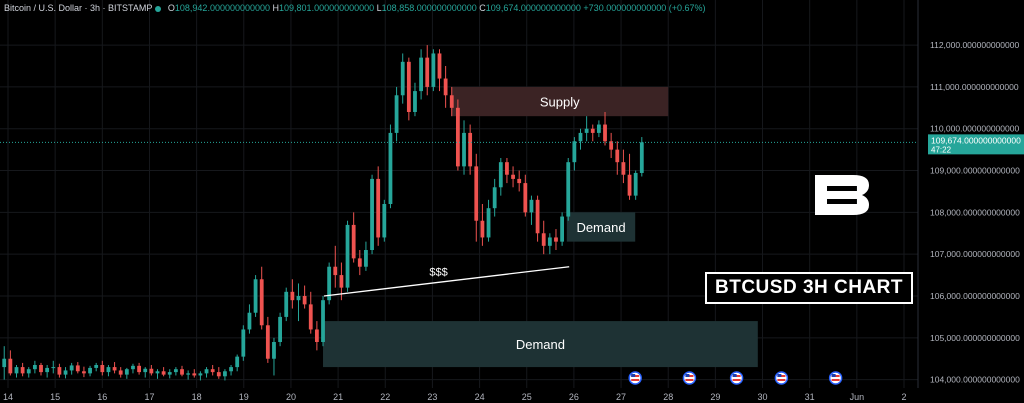 The image size is (1024, 403). What do you see at coordinates (78, 8) in the screenshot?
I see `symbol-title: Bitcoin / U.S. Dollar · 3h · BITSTAMP` at bounding box center [78, 8].